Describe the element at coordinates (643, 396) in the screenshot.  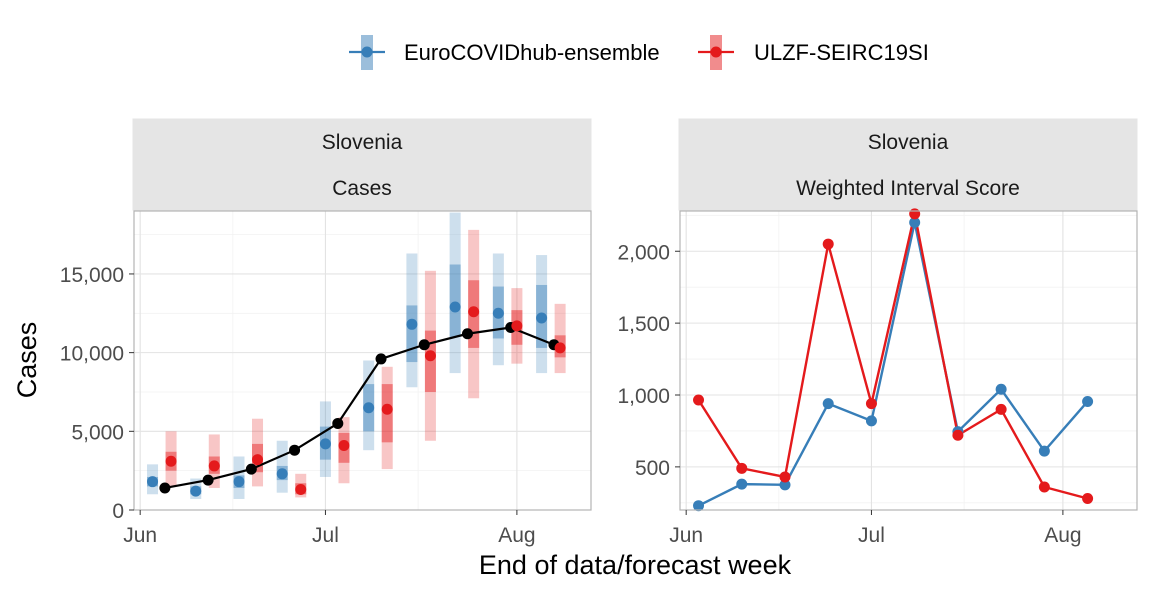
I see `wis-y-tick-label: 1,000` at that location.